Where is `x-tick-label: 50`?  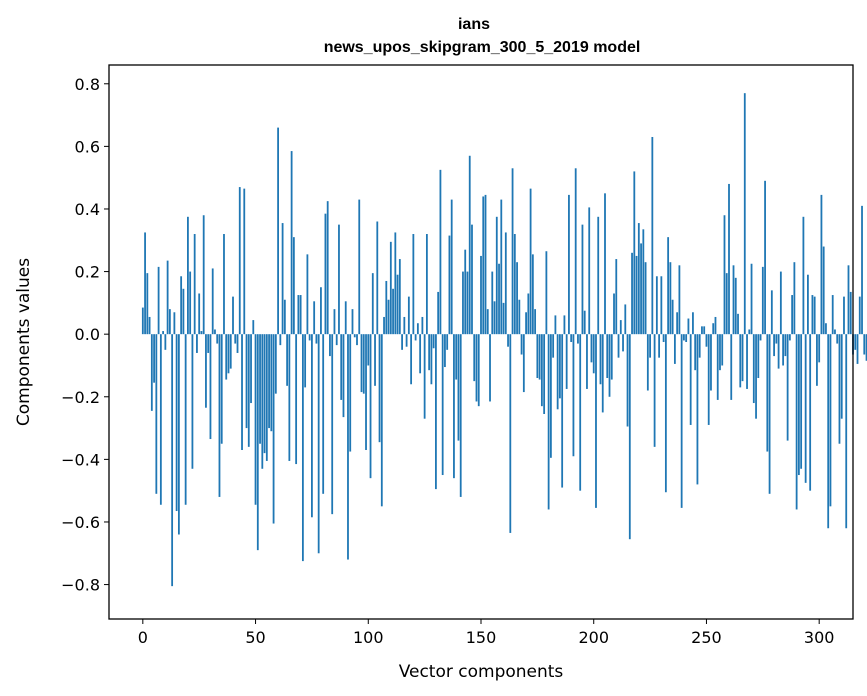
x-tick-label: 50 is located at coordinates (255, 637).